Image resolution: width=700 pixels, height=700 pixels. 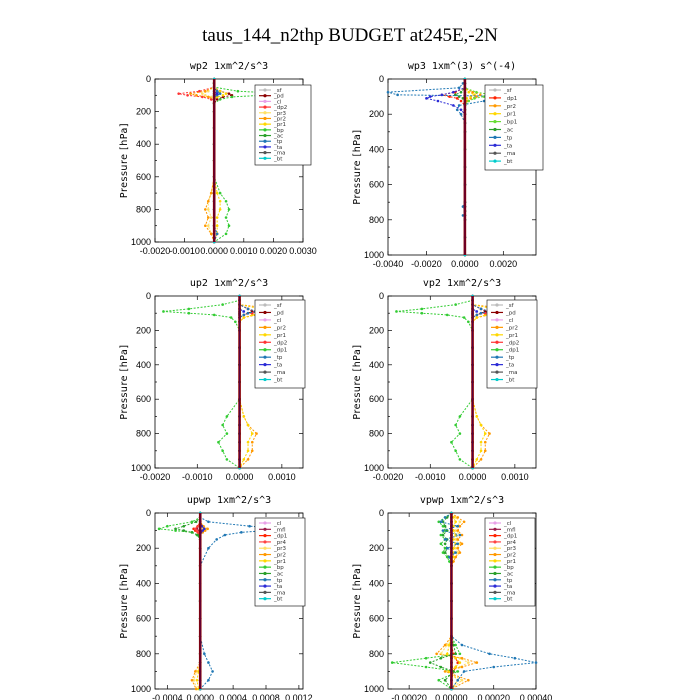 I want to click on legend-box, so click(x=280, y=344).